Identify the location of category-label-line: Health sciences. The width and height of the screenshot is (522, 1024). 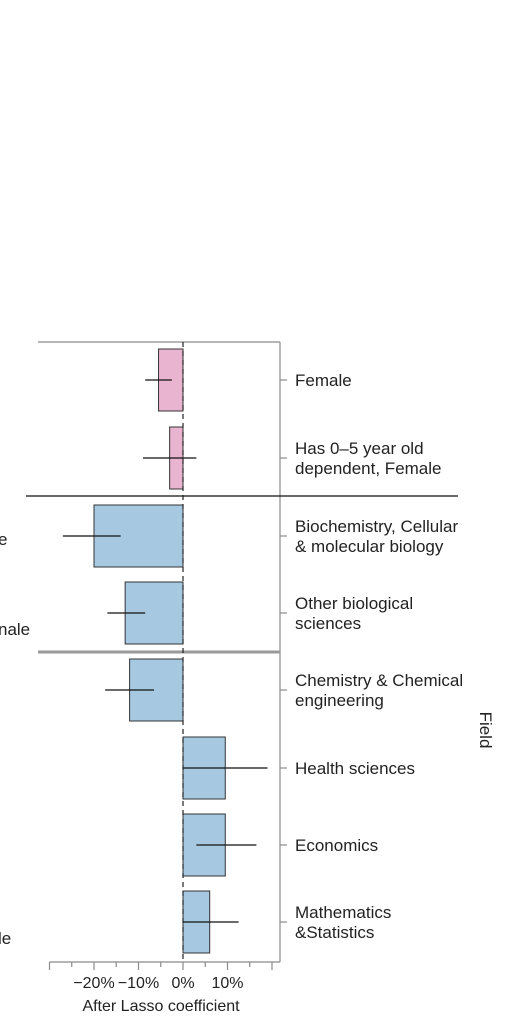
(355, 768).